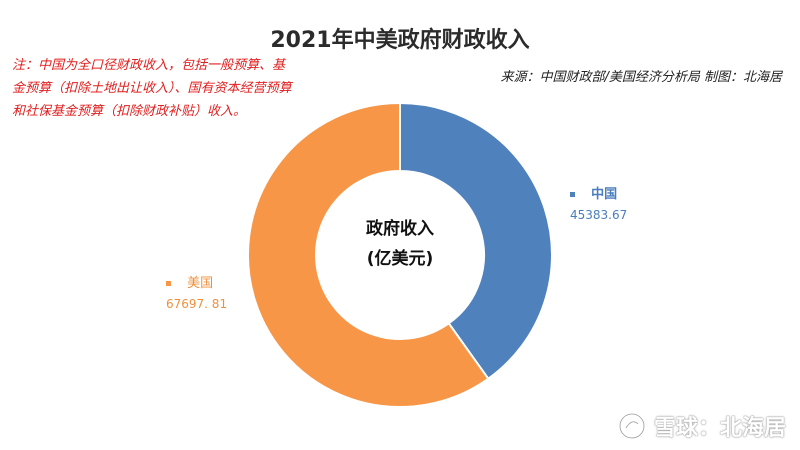 Image resolution: width=800 pixels, height=450 pixels. I want to click on snowball-logo-icon, so click(632, 426).